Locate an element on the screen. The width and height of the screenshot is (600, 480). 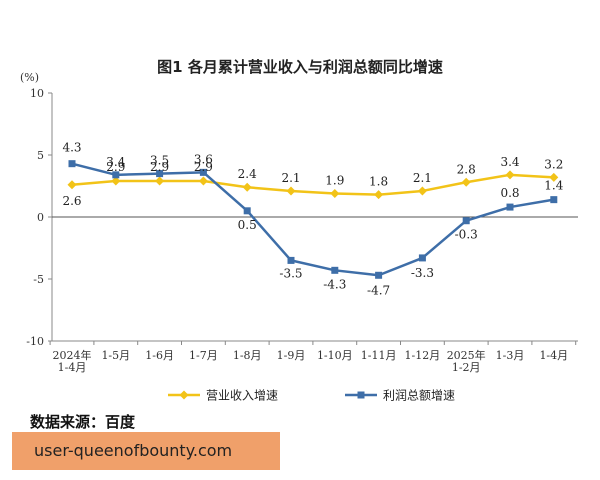
profit-data-label: -3.5 is located at coordinates (290, 273).